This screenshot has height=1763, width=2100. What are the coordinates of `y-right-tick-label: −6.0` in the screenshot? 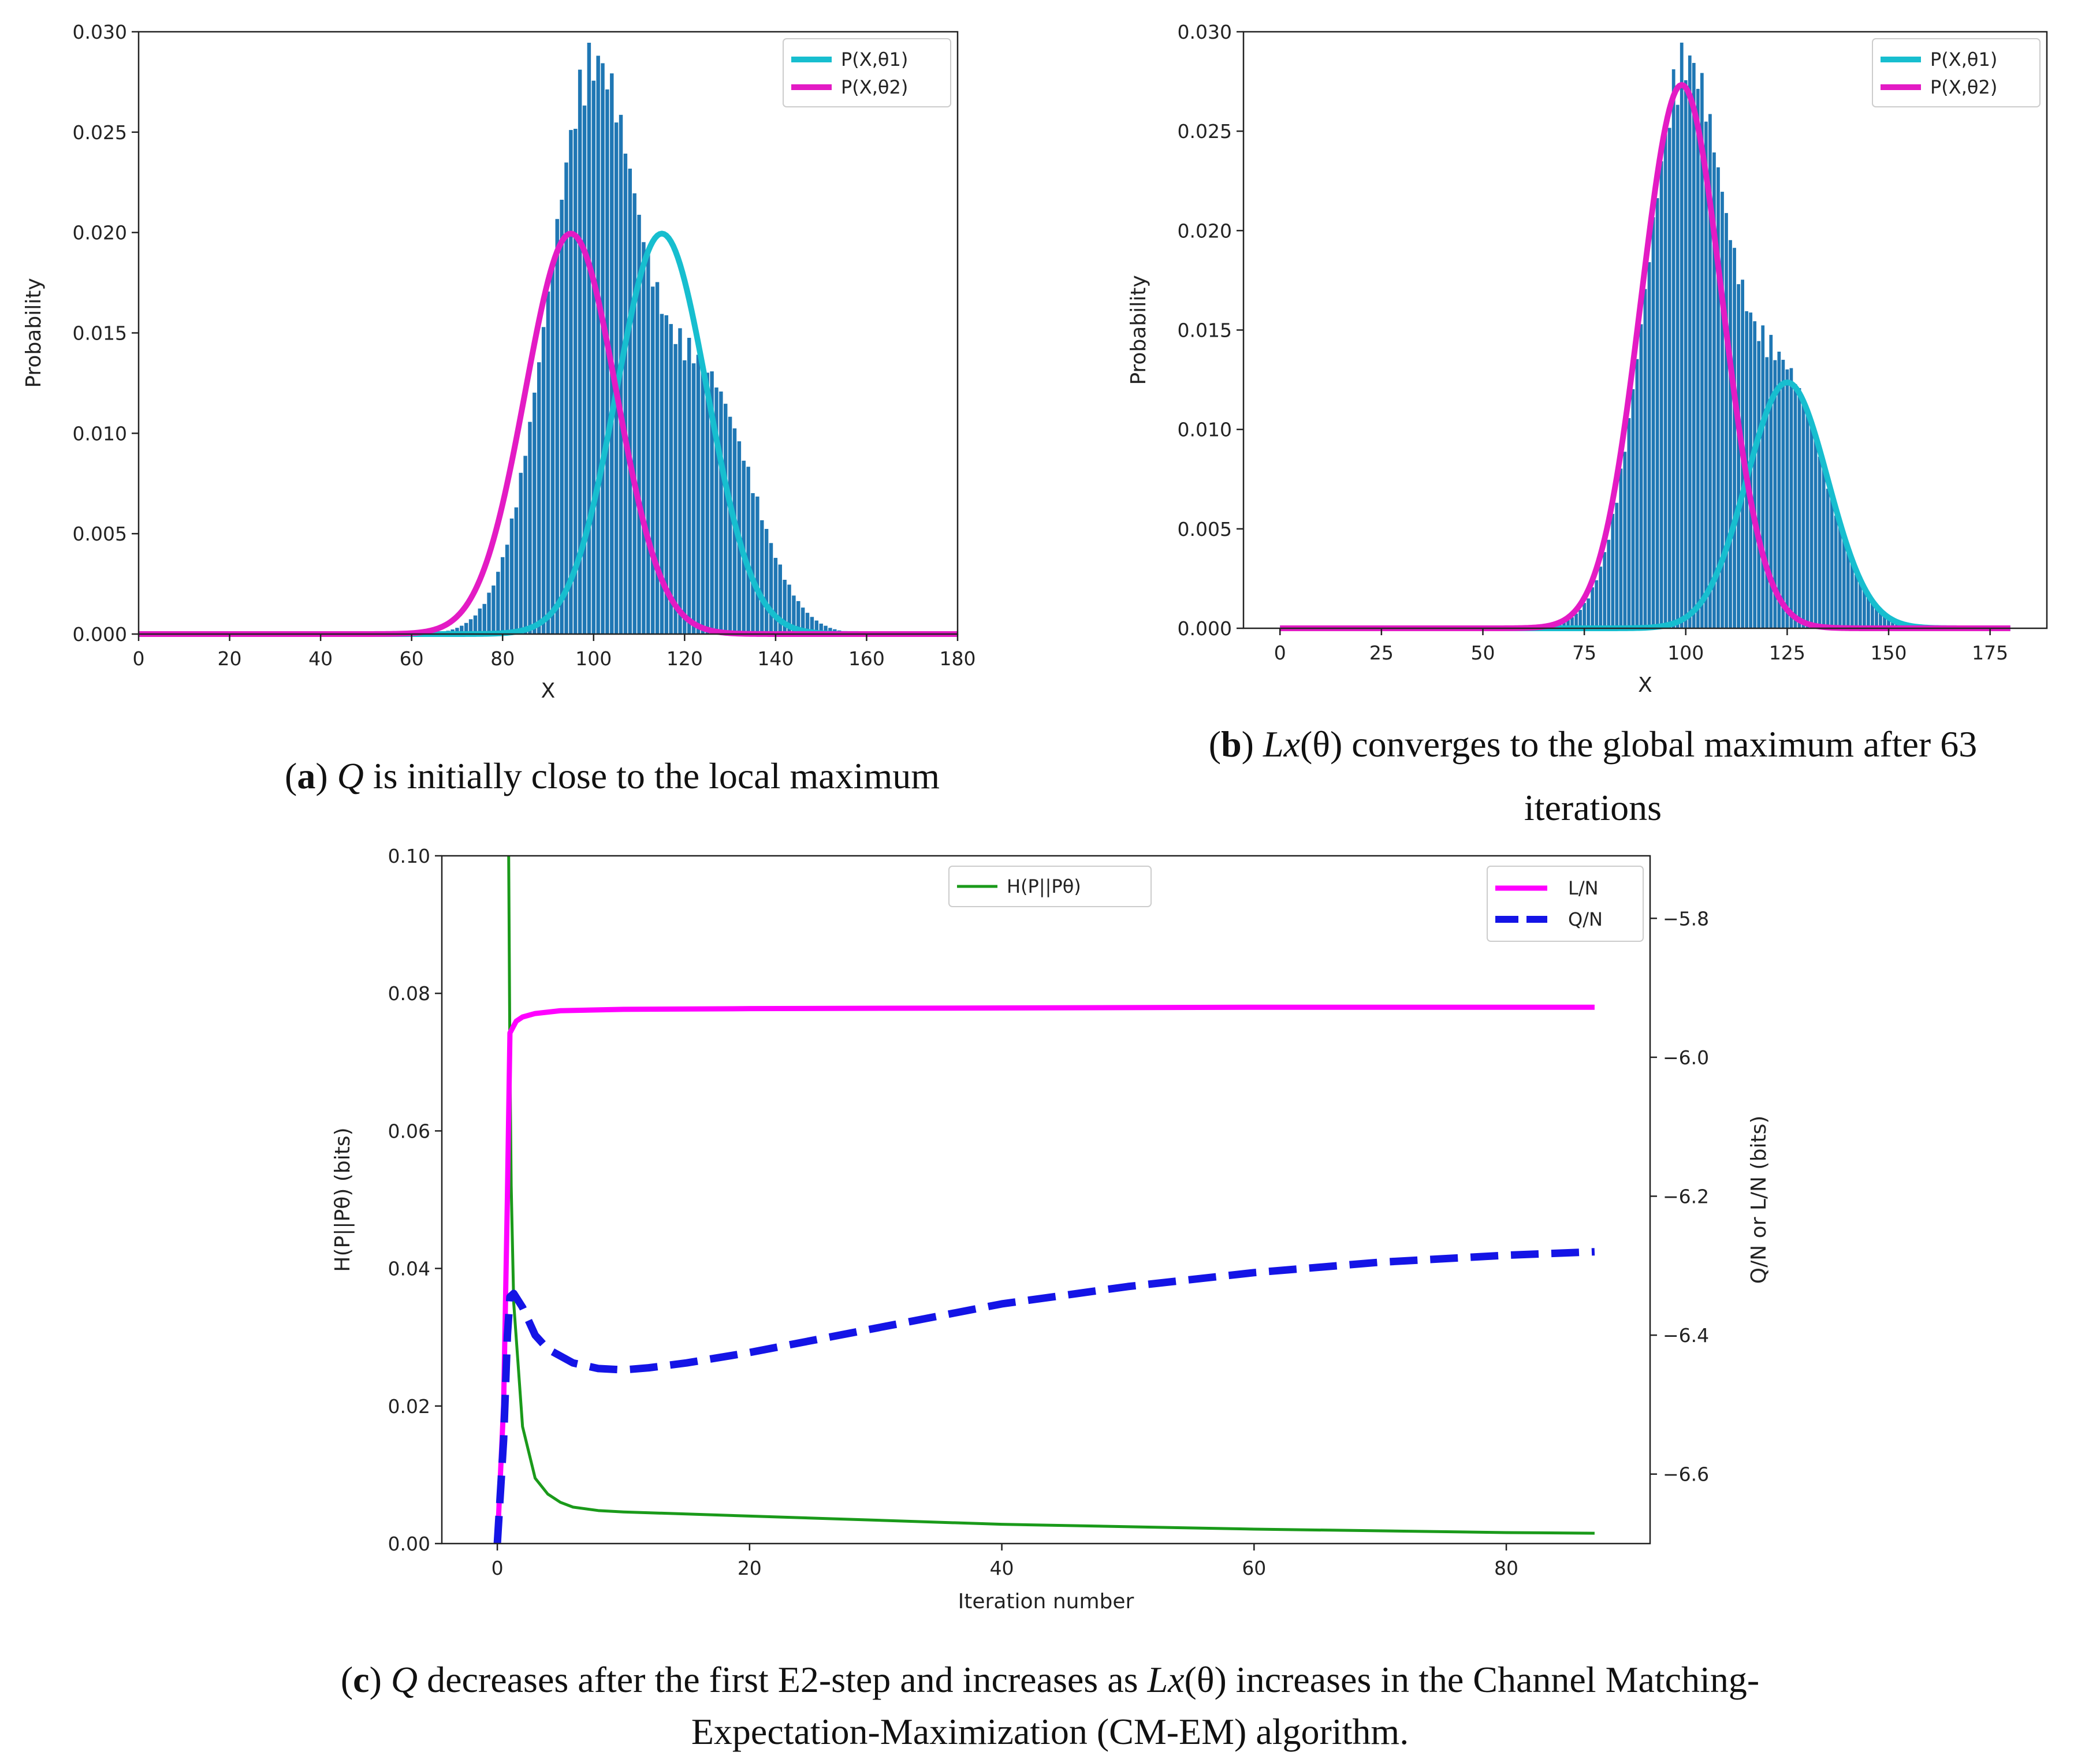 It's located at (1686, 1057).